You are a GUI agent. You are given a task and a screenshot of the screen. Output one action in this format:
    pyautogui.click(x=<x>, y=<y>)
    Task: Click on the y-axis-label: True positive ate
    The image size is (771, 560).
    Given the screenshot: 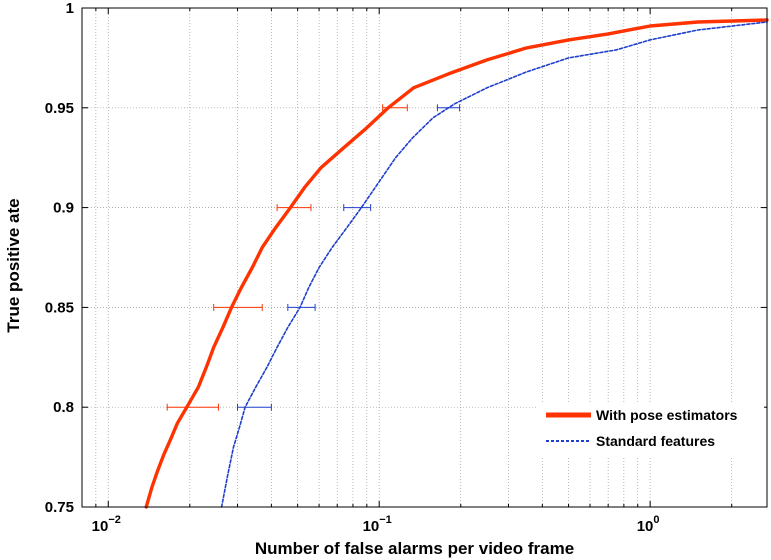 What is the action you would take?
    pyautogui.click(x=13, y=265)
    